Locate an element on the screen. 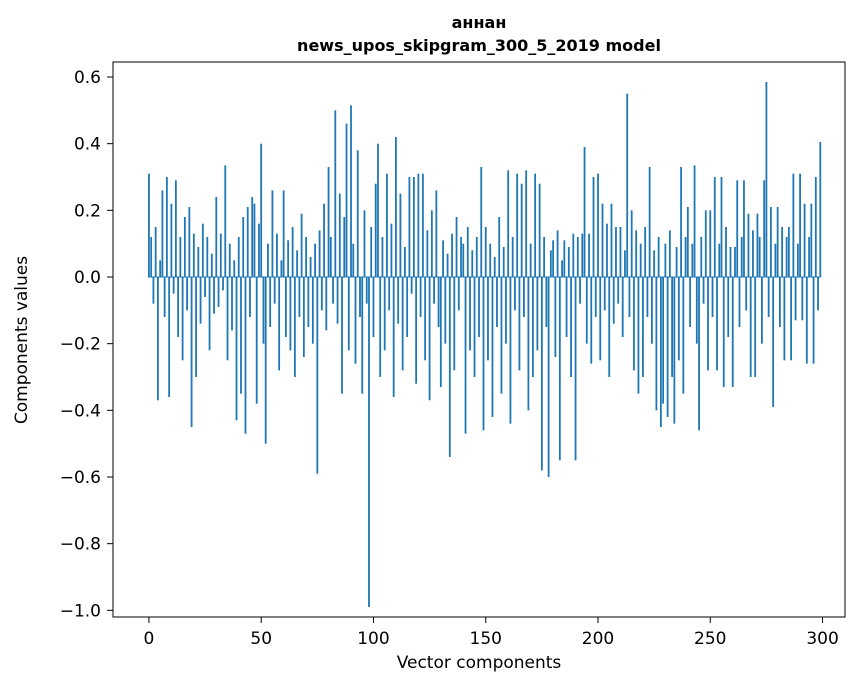  y-tick-label: −0.8 is located at coordinates (80, 545).